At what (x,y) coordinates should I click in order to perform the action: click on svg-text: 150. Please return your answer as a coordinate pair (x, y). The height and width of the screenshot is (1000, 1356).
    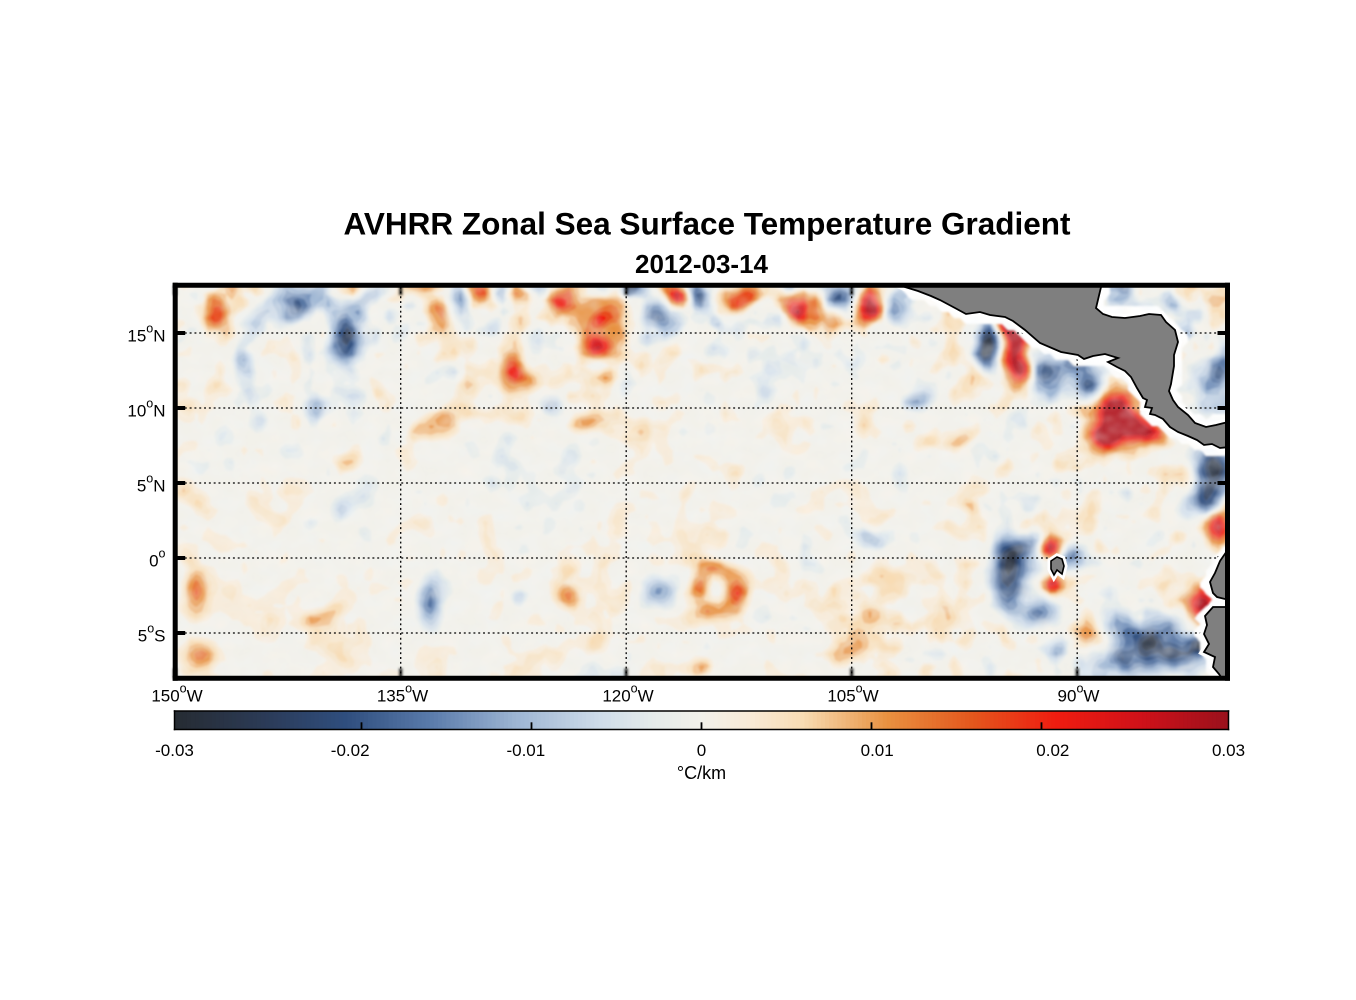
    Looking at the image, I should click on (165, 696).